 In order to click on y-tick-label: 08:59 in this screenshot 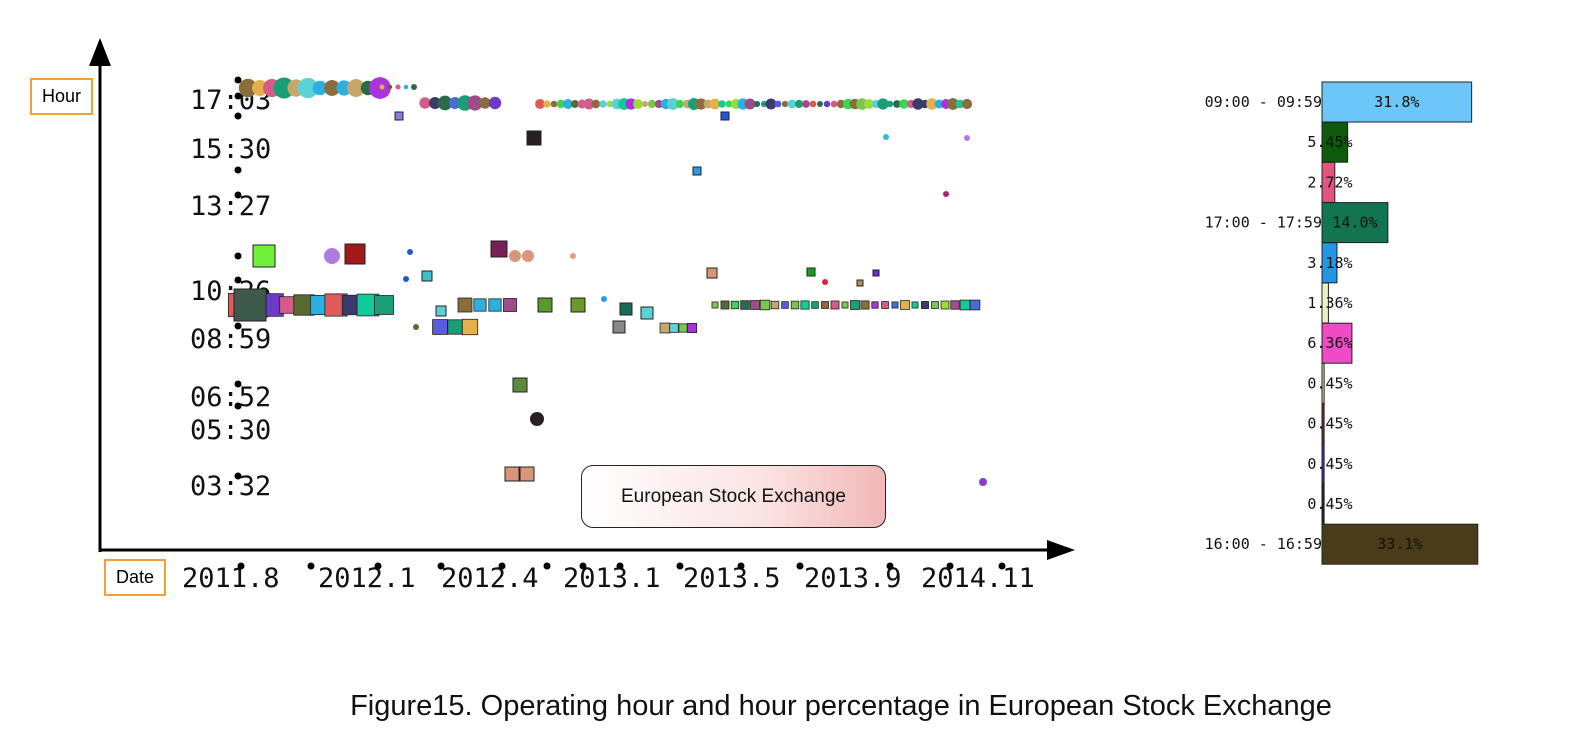, I will do `click(230, 339)`.